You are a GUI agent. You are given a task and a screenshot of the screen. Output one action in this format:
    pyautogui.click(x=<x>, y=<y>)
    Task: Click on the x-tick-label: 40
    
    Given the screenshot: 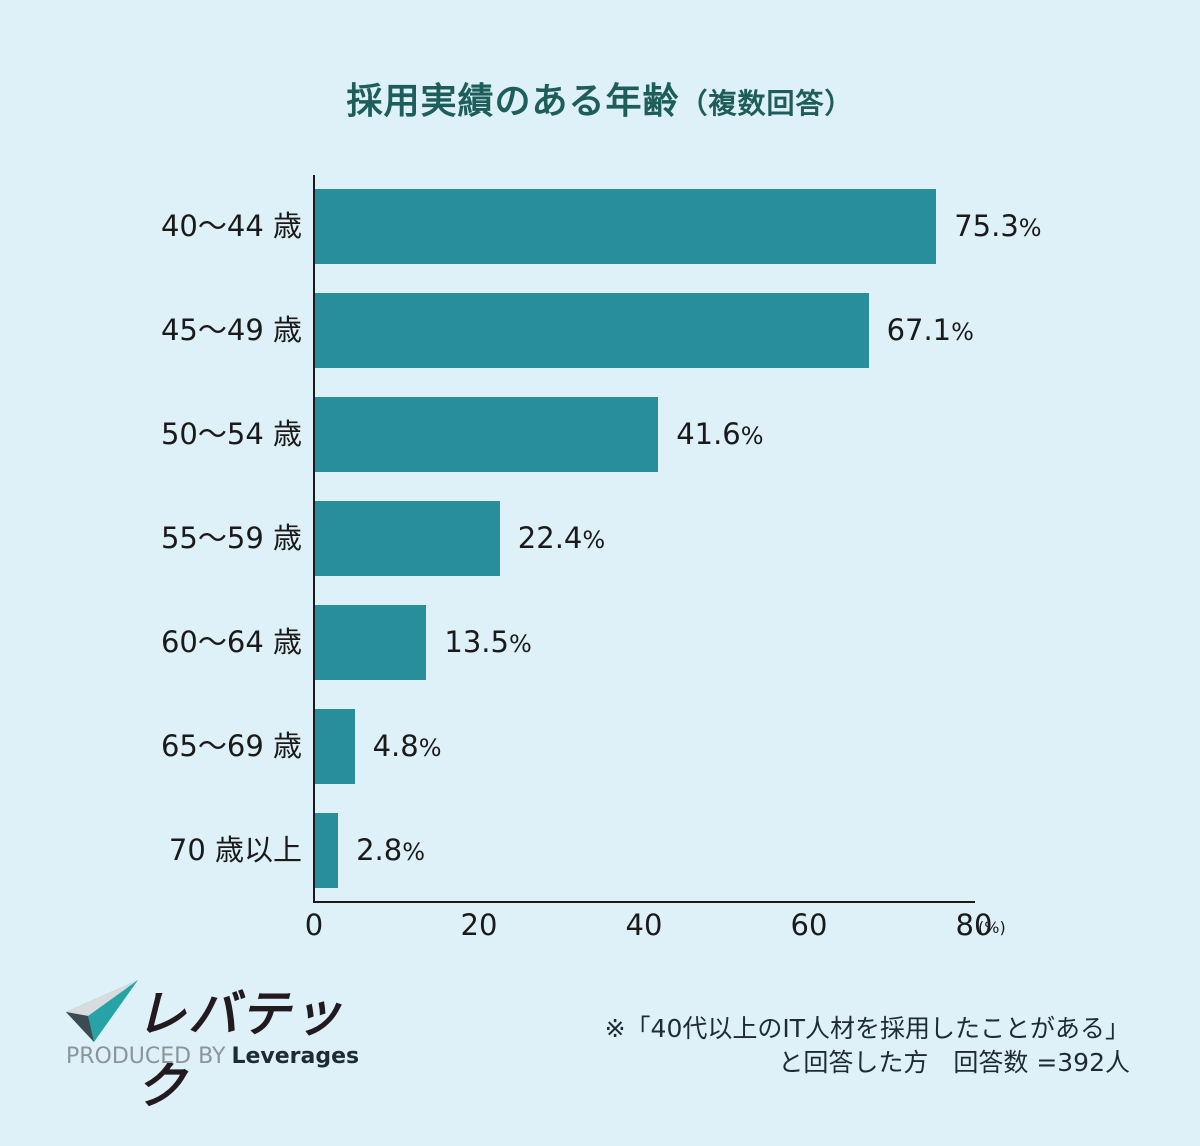 What is the action you would take?
    pyautogui.click(x=644, y=925)
    